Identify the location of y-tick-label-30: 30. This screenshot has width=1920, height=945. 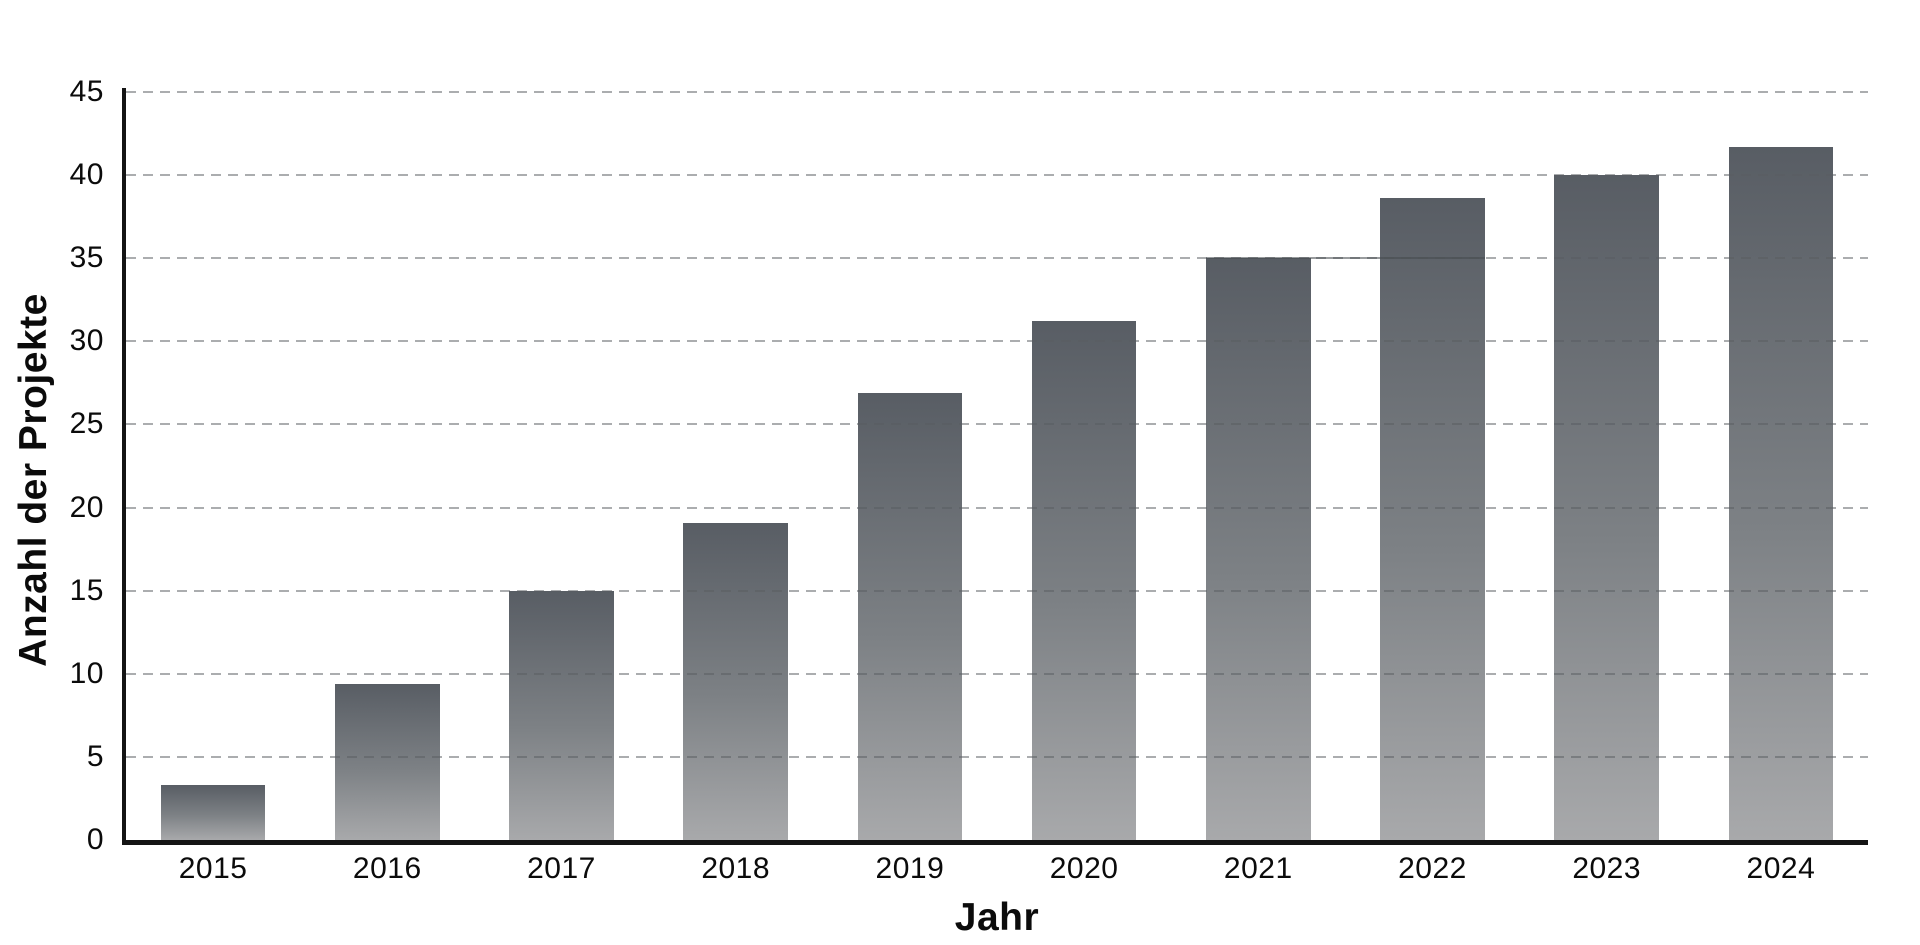
(86, 341).